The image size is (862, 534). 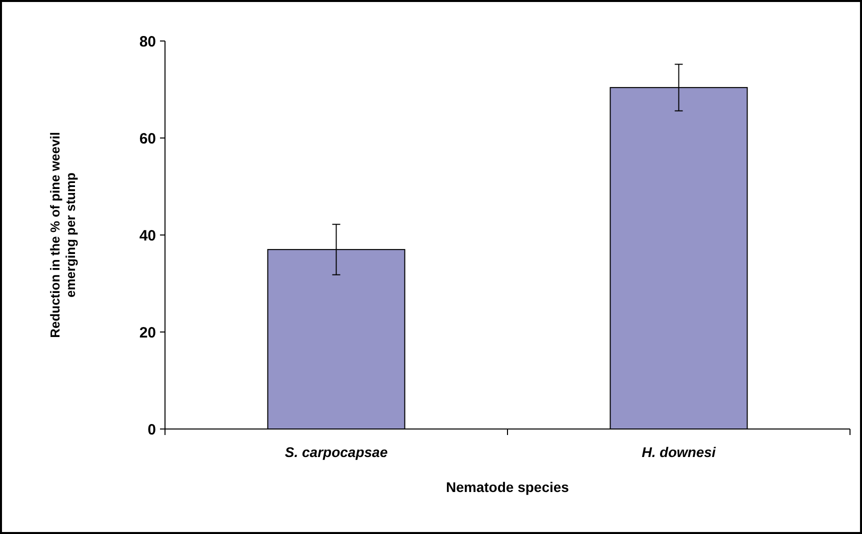 What do you see at coordinates (679, 452) in the screenshot?
I see `x-tick-label: H. downesi` at bounding box center [679, 452].